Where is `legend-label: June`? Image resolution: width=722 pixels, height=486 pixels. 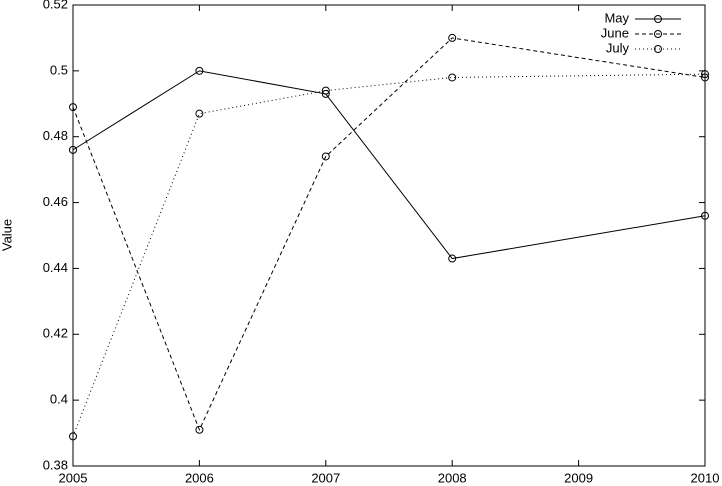 legend-label: June is located at coordinates (615, 32).